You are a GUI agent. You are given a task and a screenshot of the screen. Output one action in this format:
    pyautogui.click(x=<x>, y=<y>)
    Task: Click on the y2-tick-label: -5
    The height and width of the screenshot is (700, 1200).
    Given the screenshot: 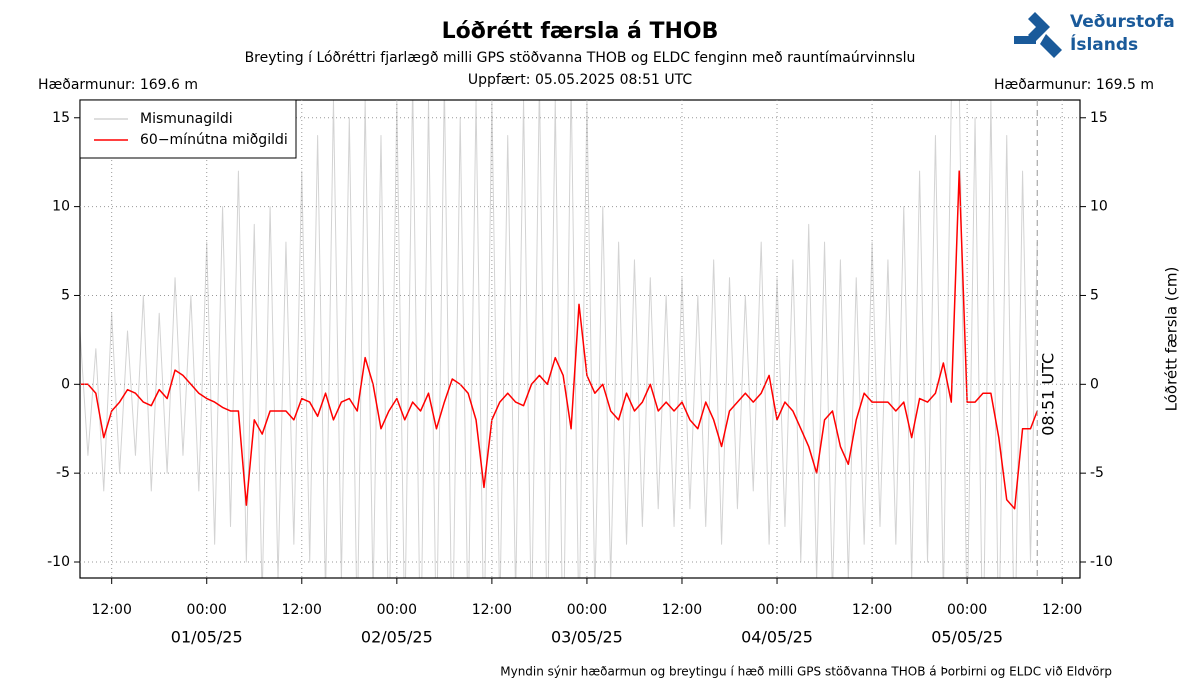 What is the action you would take?
    pyautogui.click(x=1097, y=473)
    